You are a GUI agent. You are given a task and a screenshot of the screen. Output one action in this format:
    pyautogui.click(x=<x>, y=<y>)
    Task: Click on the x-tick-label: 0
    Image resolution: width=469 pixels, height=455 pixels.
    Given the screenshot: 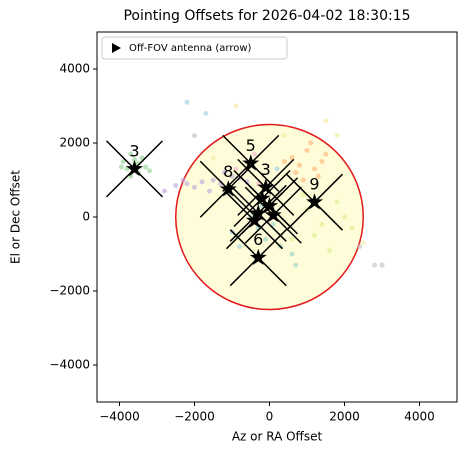 What is the action you would take?
    pyautogui.click(x=270, y=417)
    